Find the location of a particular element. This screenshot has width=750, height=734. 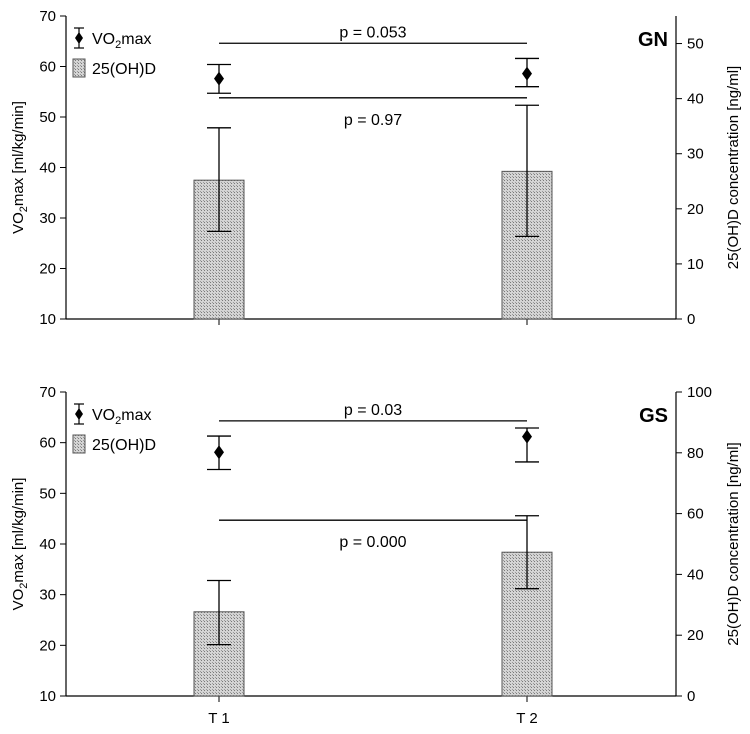

panel-label: GN is located at coordinates (653, 40).